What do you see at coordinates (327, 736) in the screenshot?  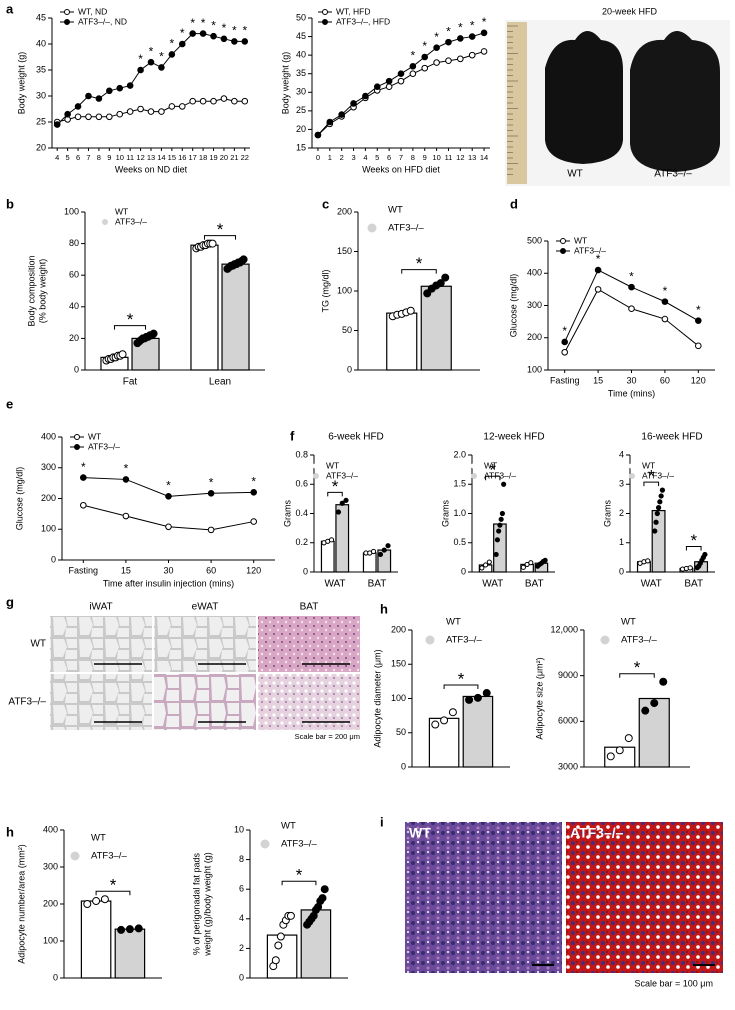 I see `note: Scale bar = 200 μm` at bounding box center [327, 736].